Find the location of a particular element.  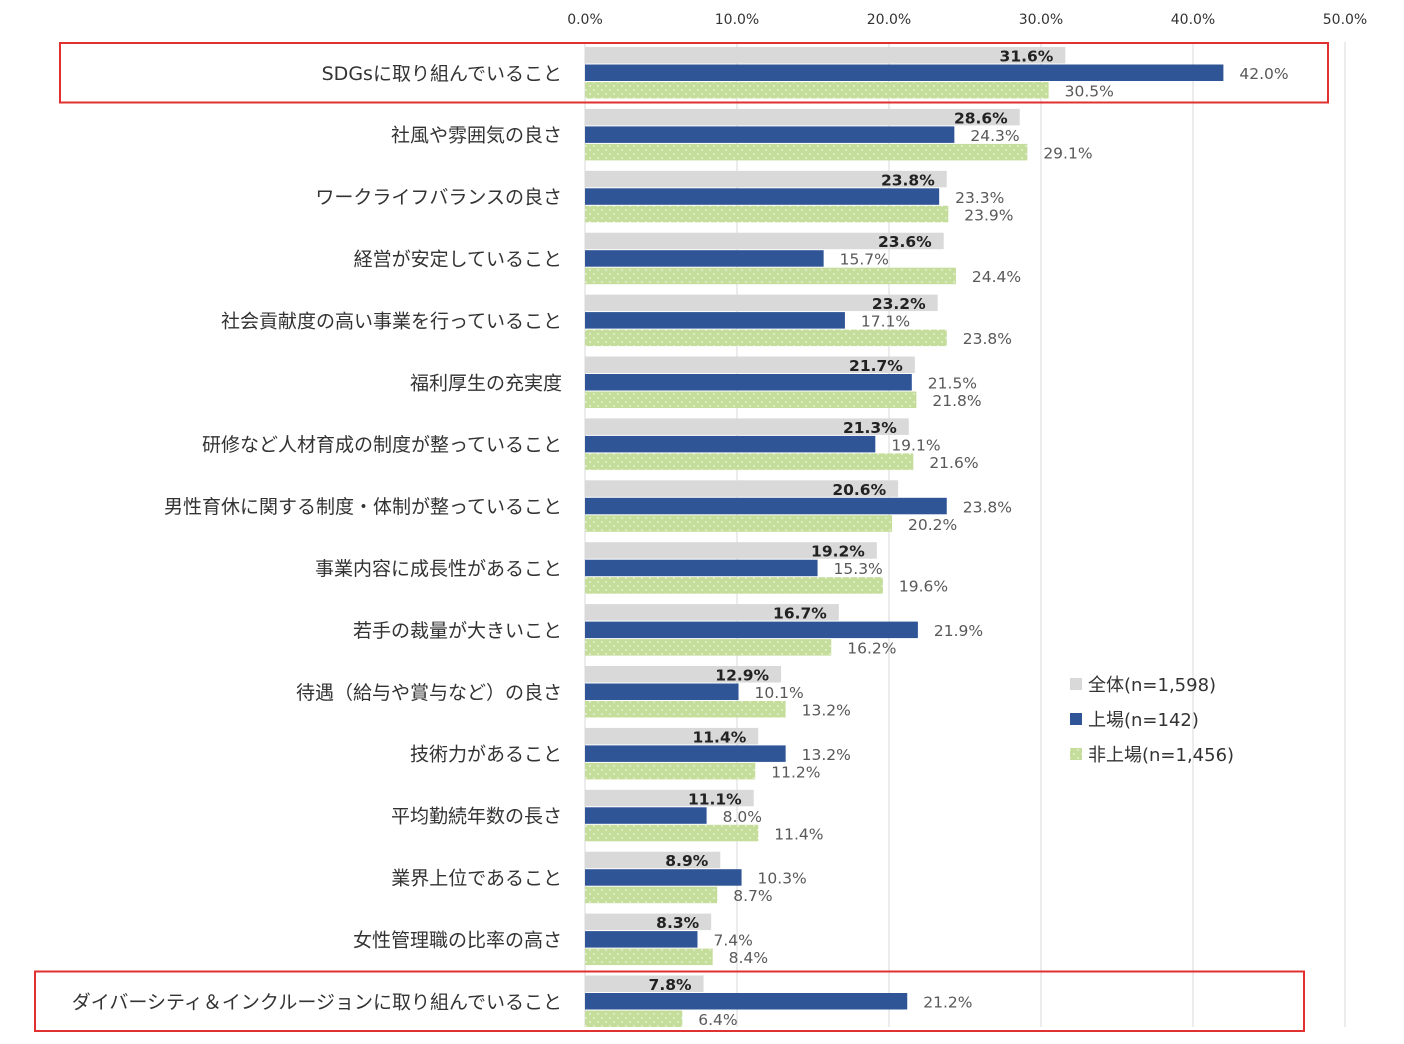

category-label: 女性管理職の比率の高さ is located at coordinates (457, 940).